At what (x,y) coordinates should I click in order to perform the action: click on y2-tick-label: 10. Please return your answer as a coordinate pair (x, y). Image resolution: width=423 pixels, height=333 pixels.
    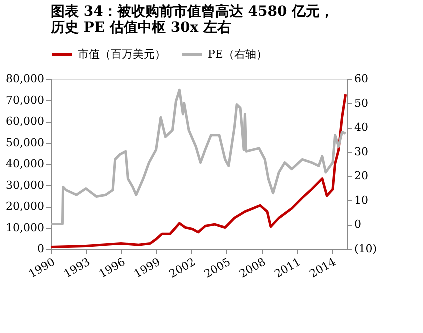
    Looking at the image, I should click on (361, 200).